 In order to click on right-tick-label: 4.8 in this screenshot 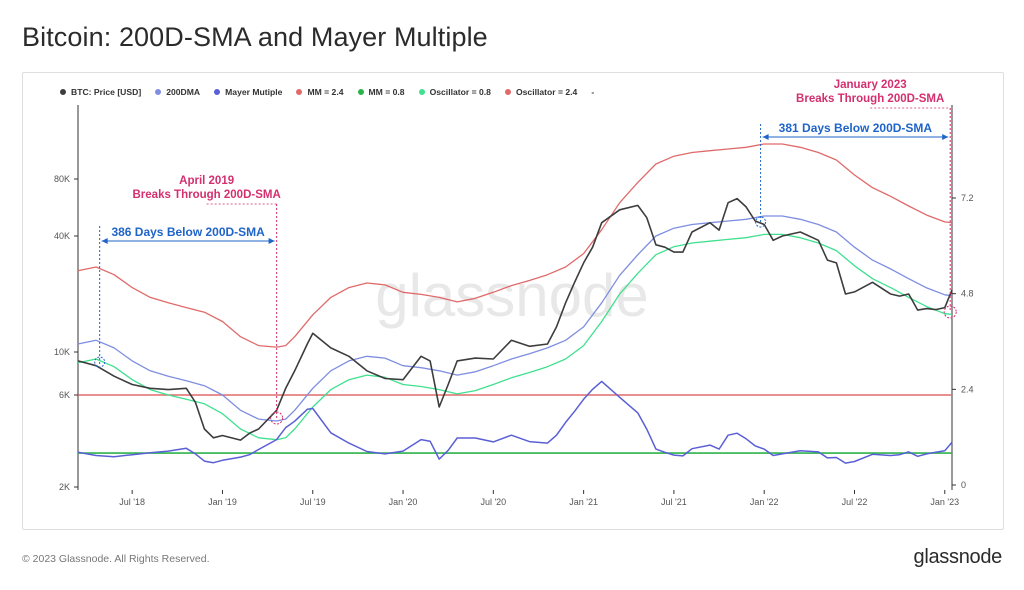, I will do `click(967, 294)`.